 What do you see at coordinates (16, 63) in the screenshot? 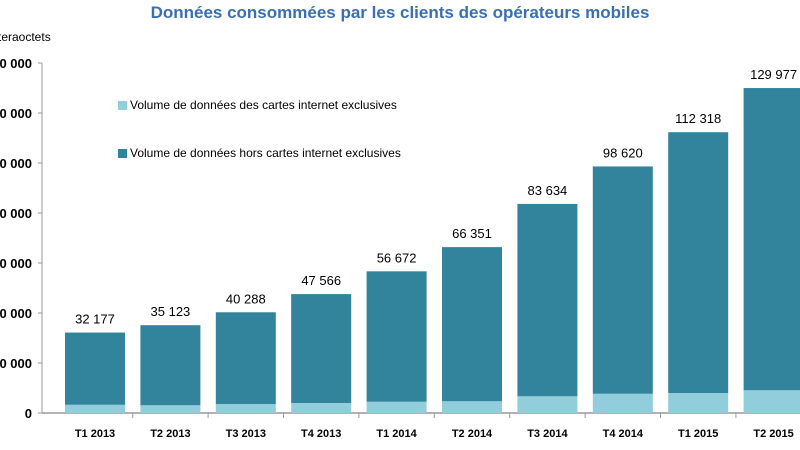
I see `y-tick-label: 140 000` at bounding box center [16, 63].